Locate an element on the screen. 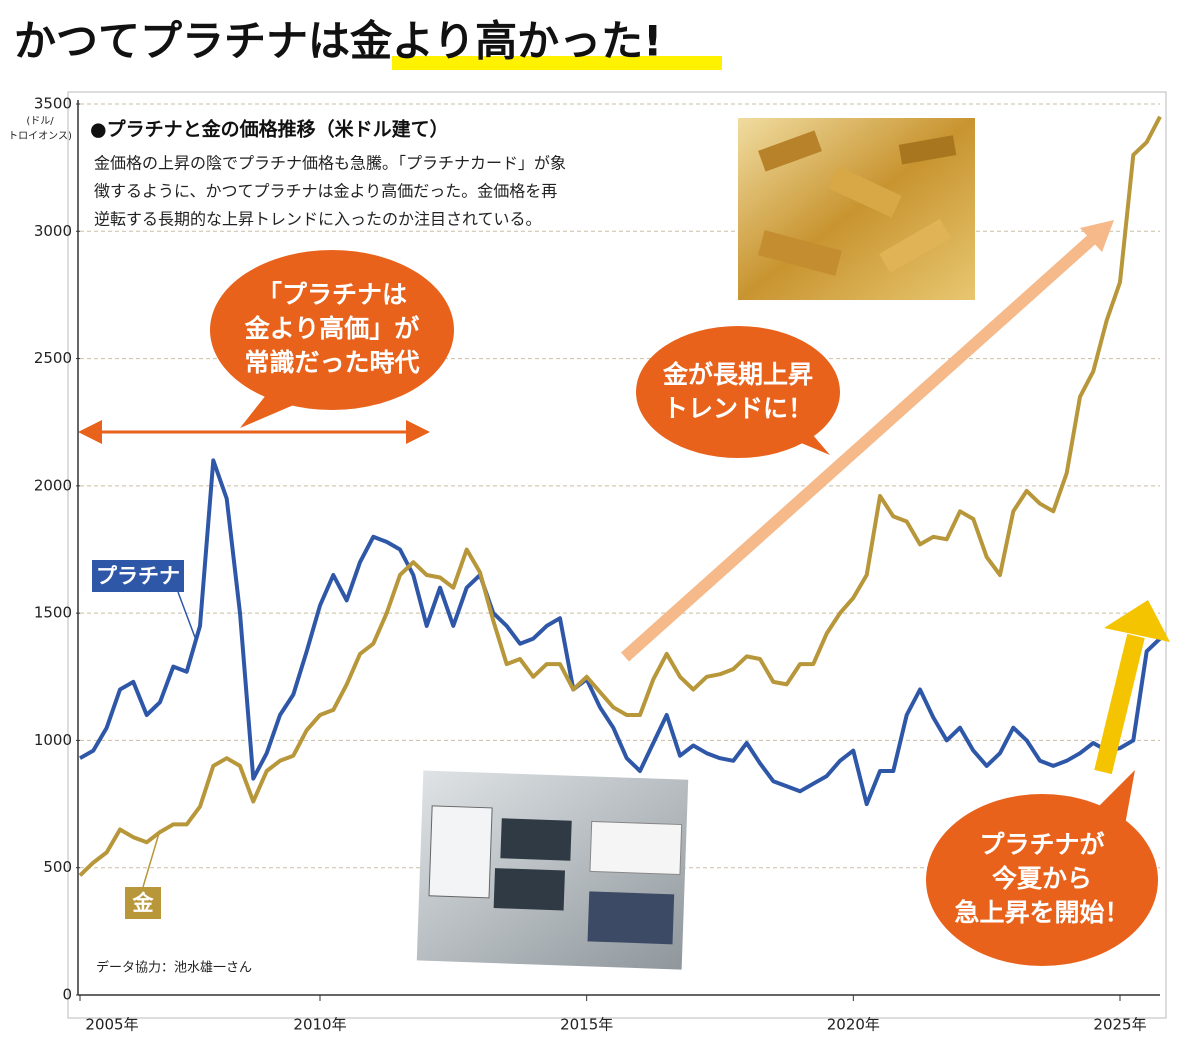  x-tick-label: 2025年 is located at coordinates (1119, 1025).